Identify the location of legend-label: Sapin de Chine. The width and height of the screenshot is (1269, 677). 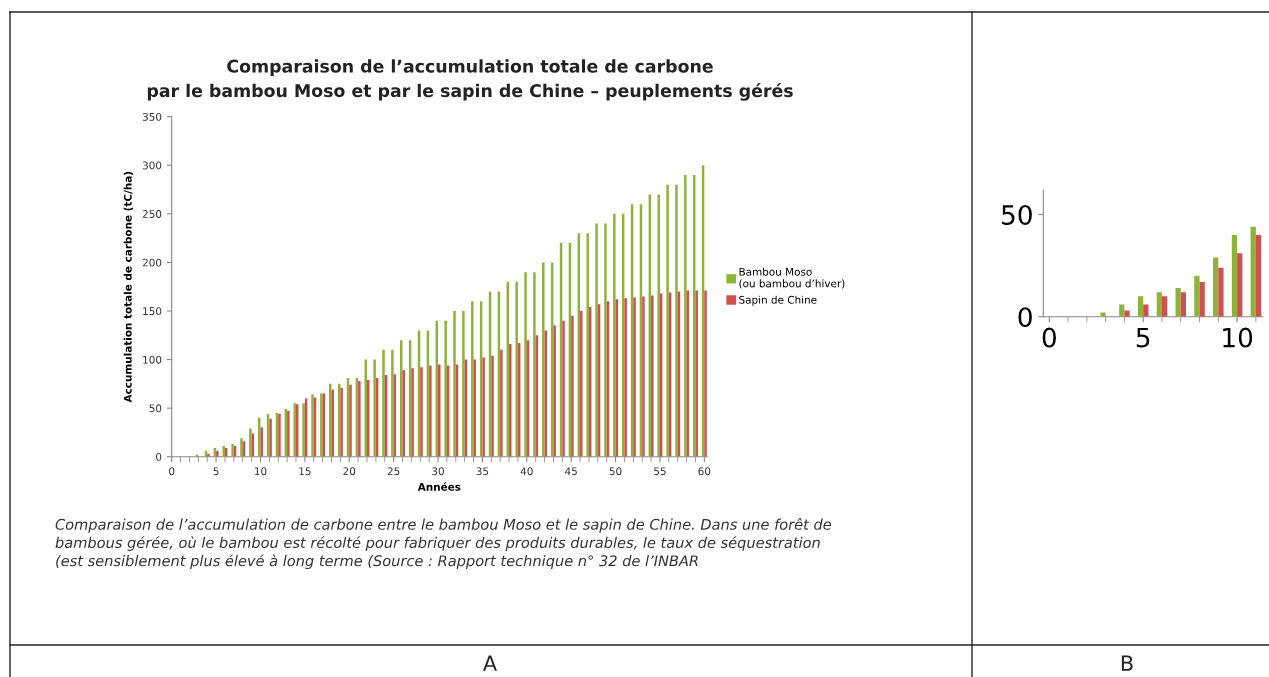
(778, 300).